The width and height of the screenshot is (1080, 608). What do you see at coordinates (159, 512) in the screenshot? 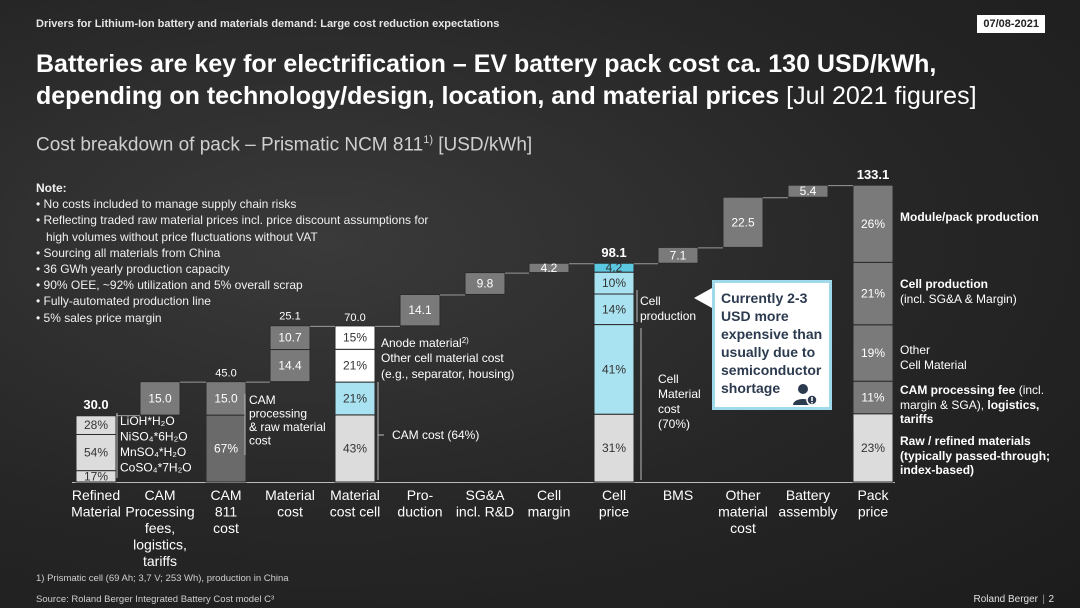
I see `category-label: Processing` at bounding box center [159, 512].